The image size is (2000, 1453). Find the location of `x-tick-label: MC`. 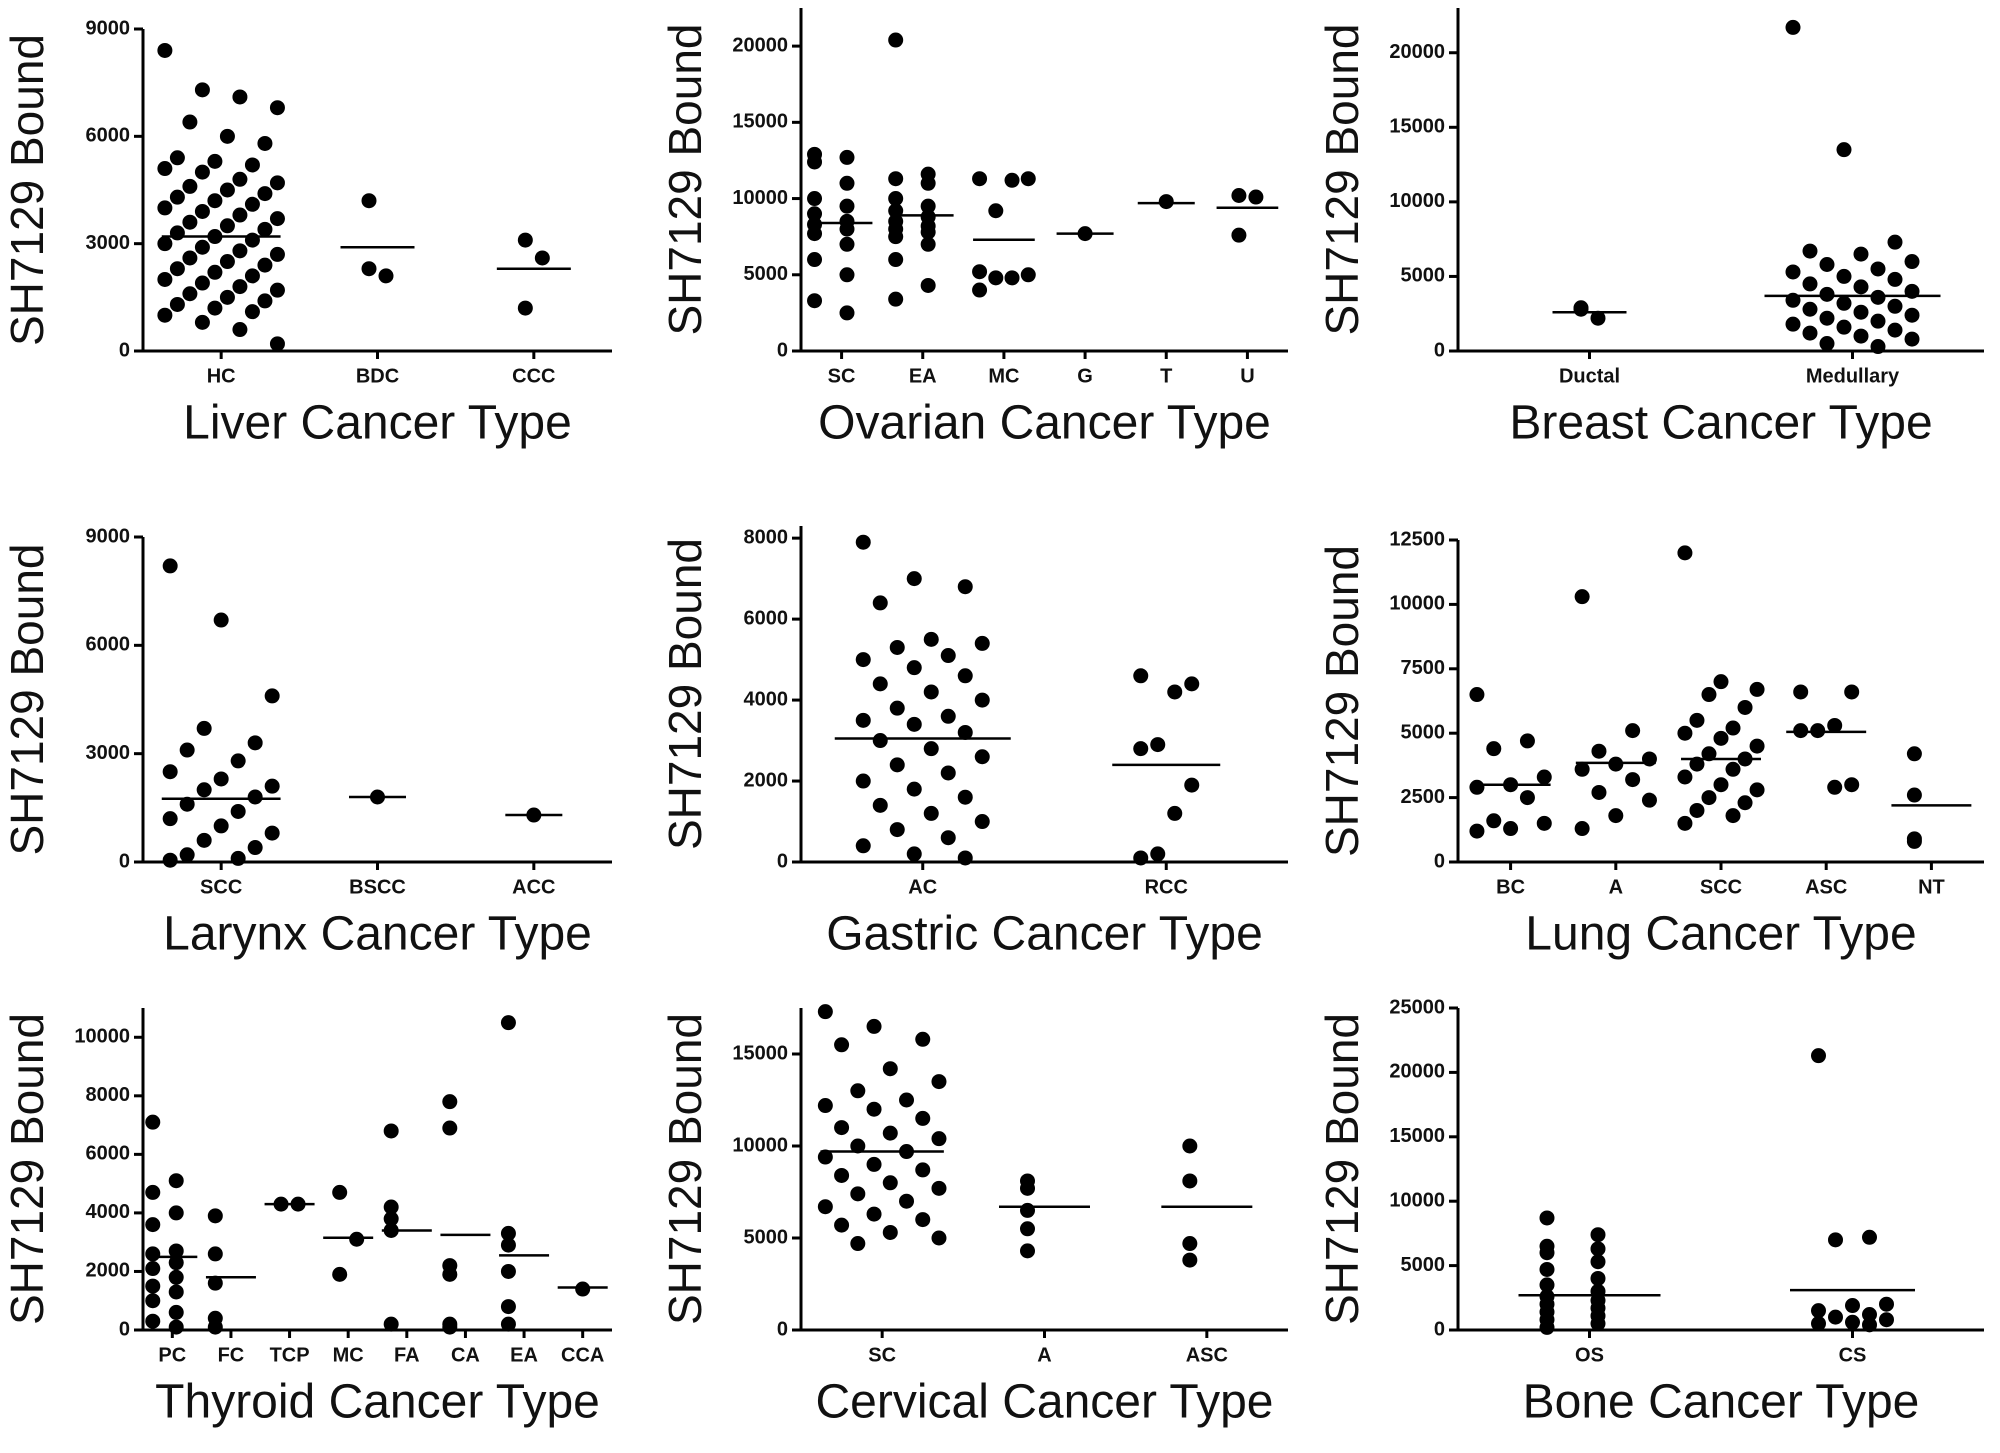

x-tick-label: MC is located at coordinates (1003, 376).